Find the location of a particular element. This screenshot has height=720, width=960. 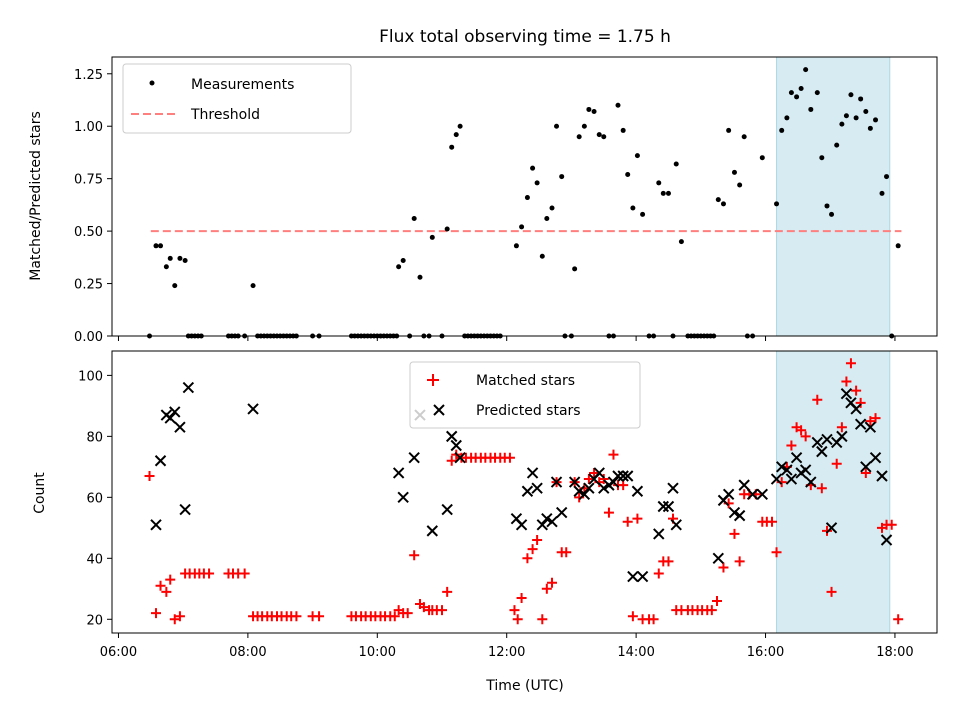

count-panel-y-label: Count is located at coordinates (40, 493).